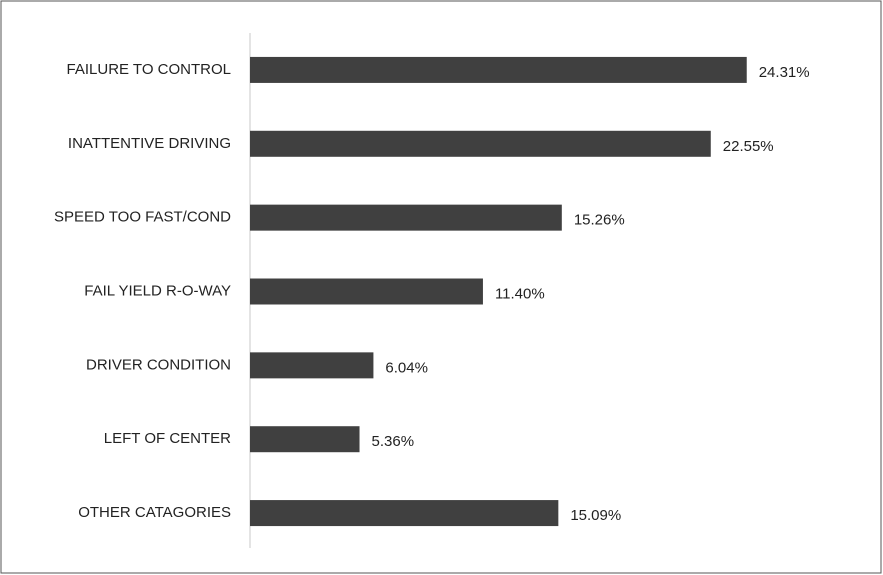 The width and height of the screenshot is (883, 575). I want to click on category-label: OTHER CATAGORIES, so click(154, 512).